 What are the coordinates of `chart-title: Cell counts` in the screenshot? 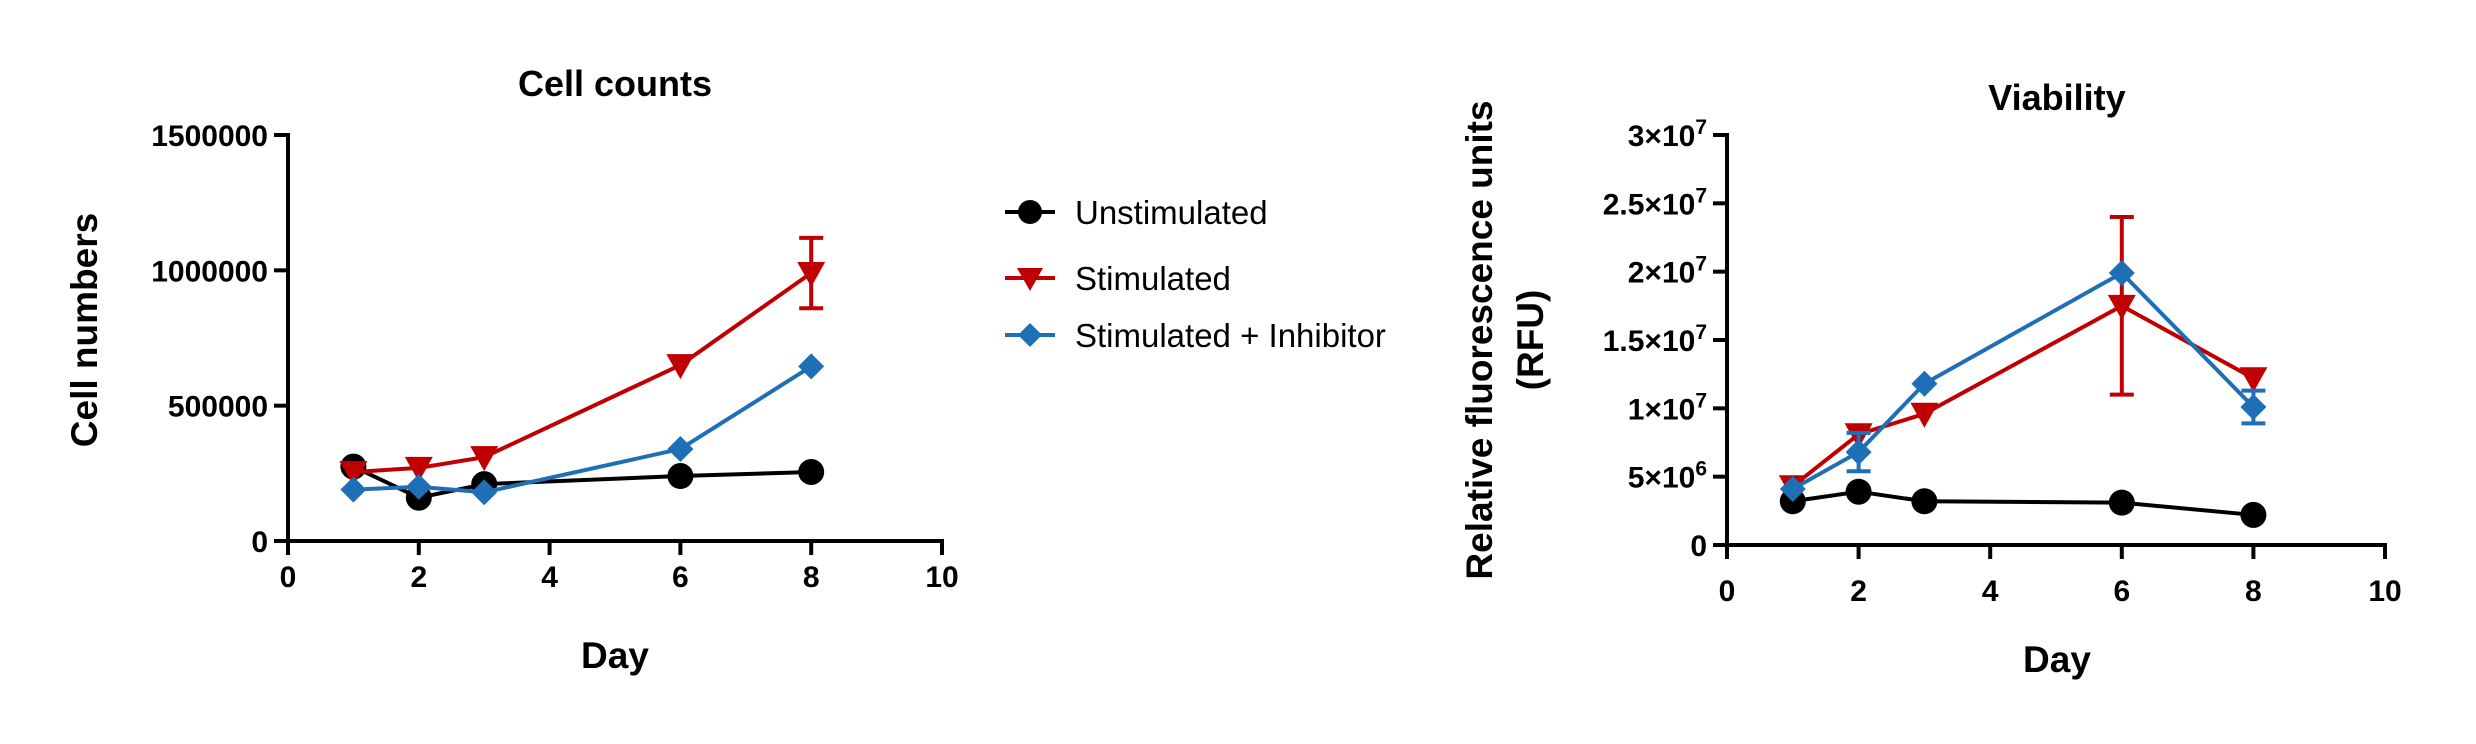 It's located at (615, 83).